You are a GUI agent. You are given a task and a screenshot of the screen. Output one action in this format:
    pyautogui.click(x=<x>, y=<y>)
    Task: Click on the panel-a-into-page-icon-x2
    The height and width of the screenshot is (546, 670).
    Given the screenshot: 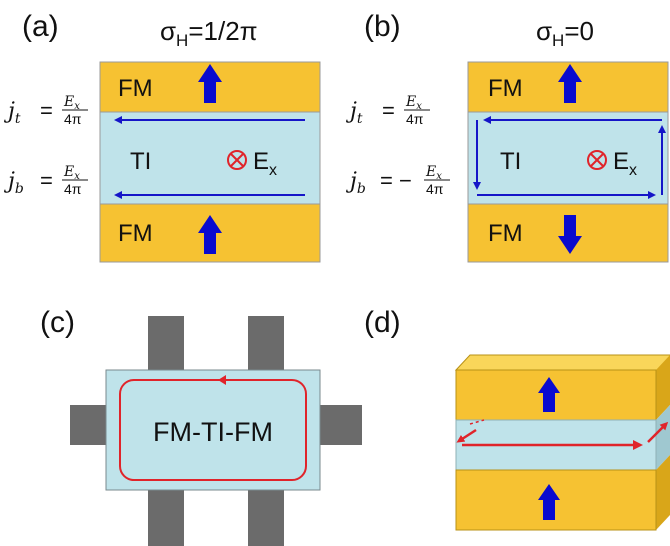 What is the action you would take?
    pyautogui.click(x=237, y=160)
    